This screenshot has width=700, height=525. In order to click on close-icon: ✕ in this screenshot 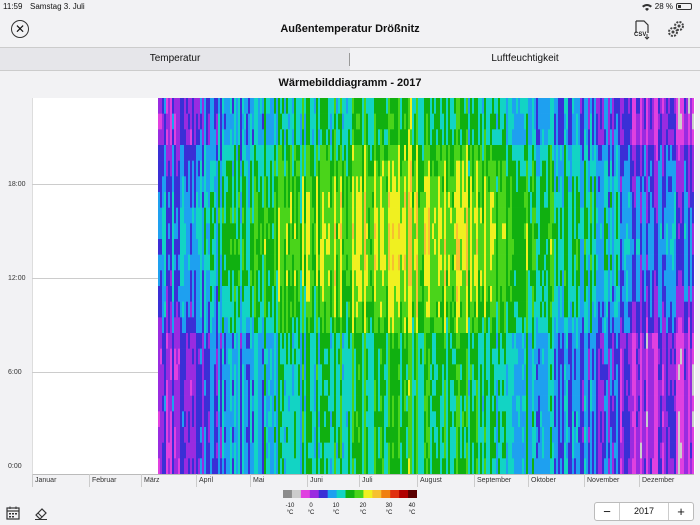, I will do `click(20, 29)`.